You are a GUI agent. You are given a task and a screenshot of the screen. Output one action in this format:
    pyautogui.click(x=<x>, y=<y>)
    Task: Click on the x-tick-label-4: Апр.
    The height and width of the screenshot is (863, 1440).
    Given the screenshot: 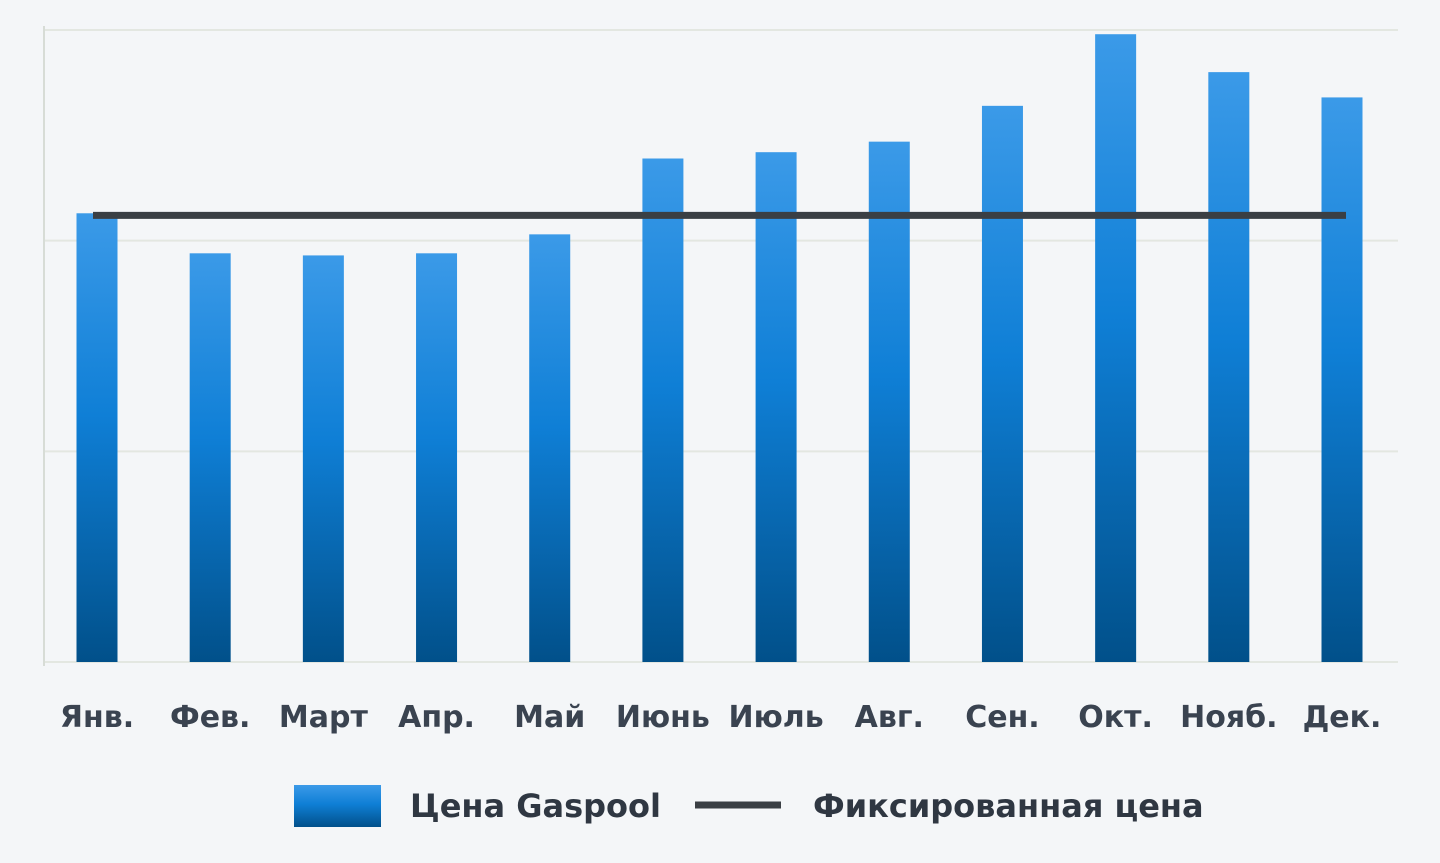 What is the action you would take?
    pyautogui.click(x=436, y=717)
    